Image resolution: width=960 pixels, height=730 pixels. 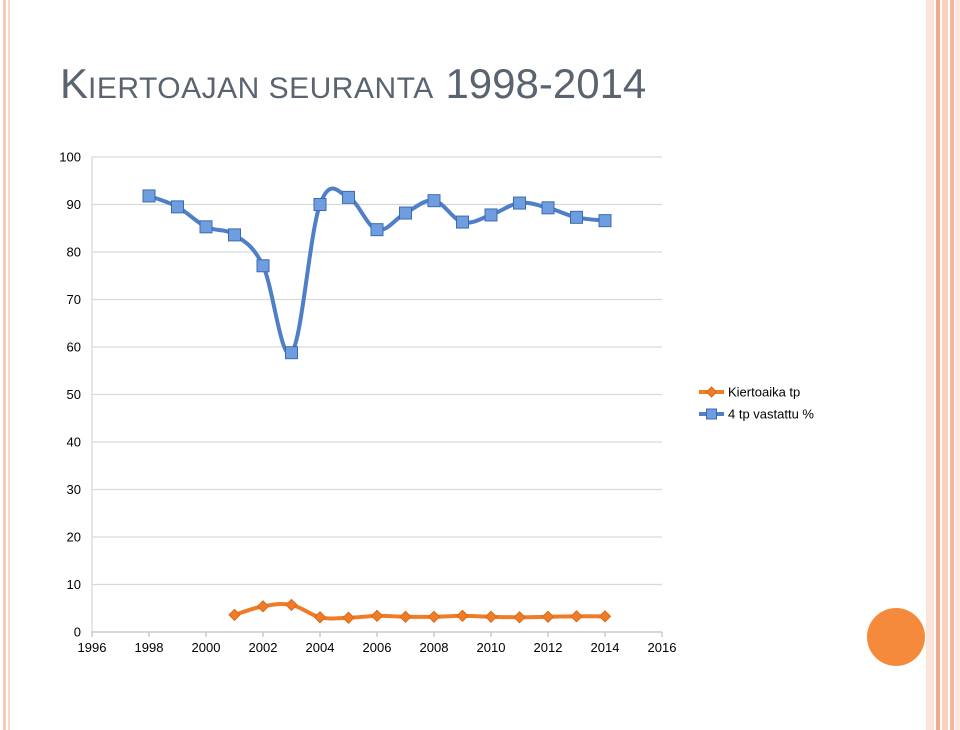 What do you see at coordinates (74, 489) in the screenshot?
I see `y-tick-label: 30` at bounding box center [74, 489].